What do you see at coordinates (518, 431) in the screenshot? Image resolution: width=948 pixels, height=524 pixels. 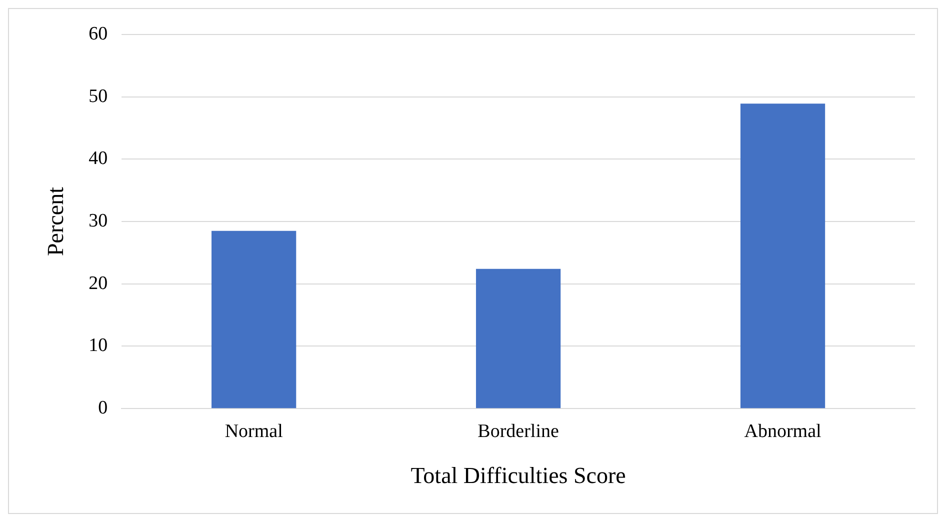 I see `x-tick-label: Borderline` at bounding box center [518, 431].